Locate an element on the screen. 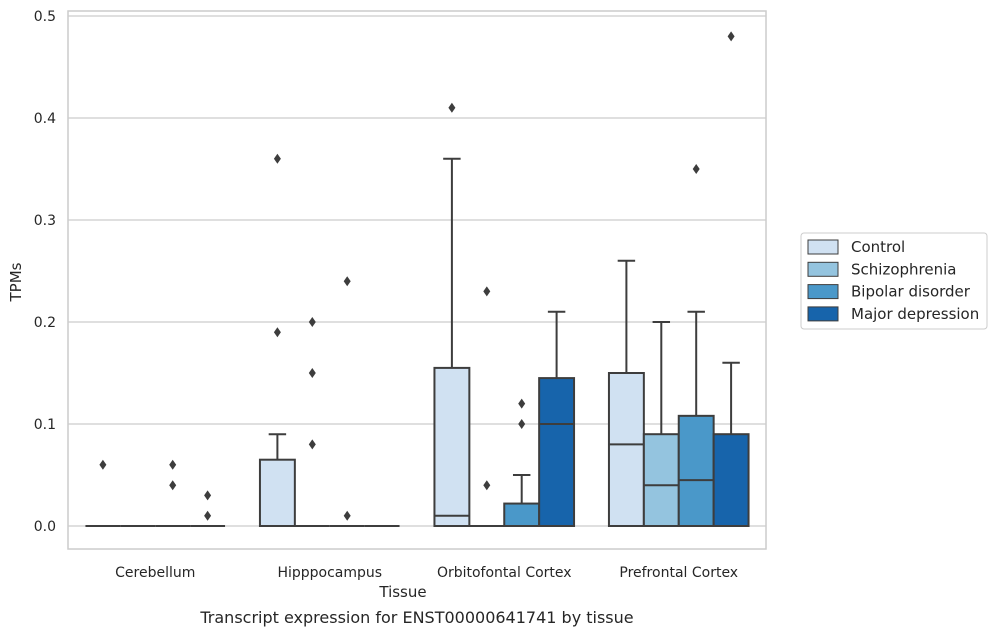 The height and width of the screenshot is (636, 997). x-tick-label: Orbitofontal Cortex is located at coordinates (504, 573).